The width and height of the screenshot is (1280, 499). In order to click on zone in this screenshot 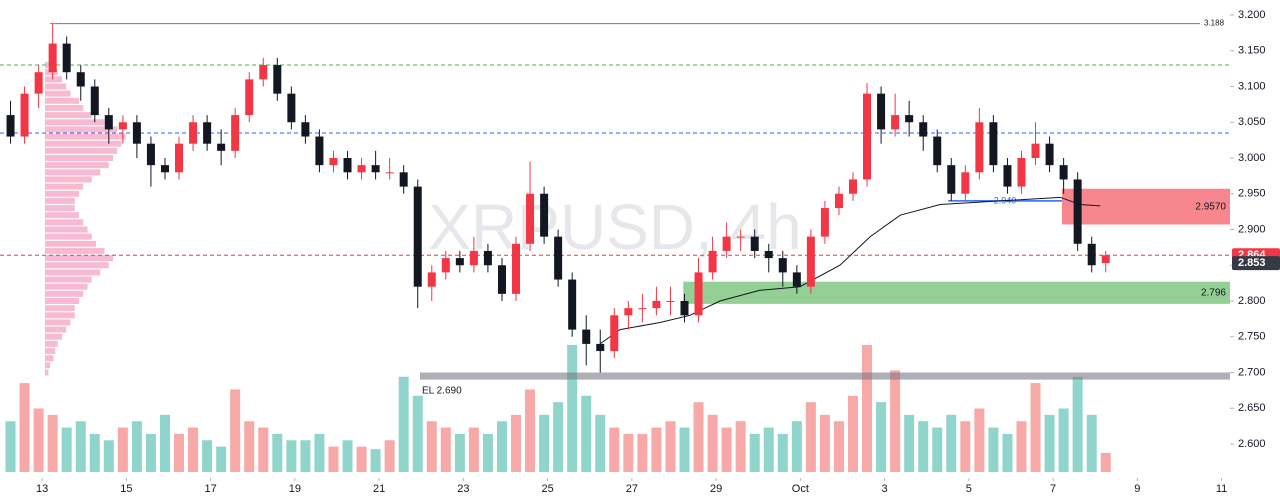, I will do `click(824, 376)`.